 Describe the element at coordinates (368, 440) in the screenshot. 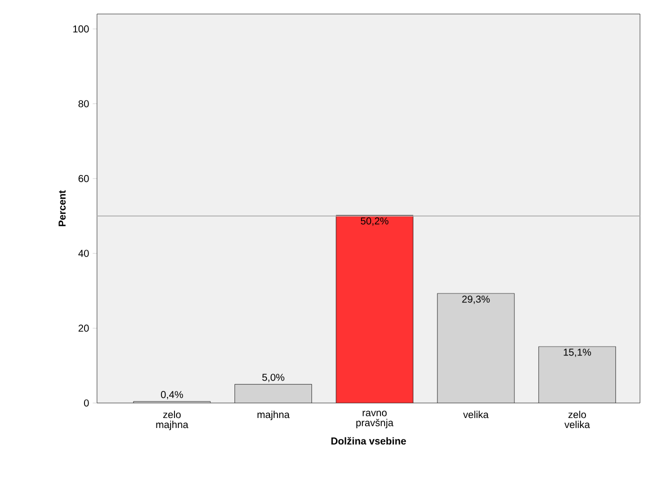

I see `x-axis-title: Dolžina vsebine` at that location.